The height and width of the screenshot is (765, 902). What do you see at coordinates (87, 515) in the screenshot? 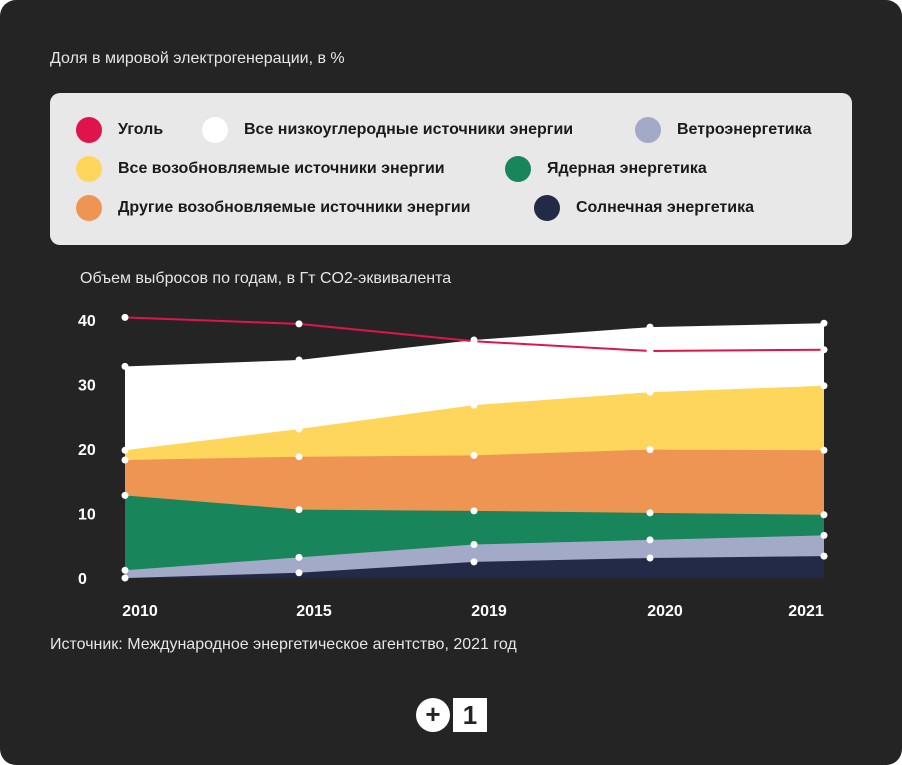
I see `y-tick-label-1: 10` at bounding box center [87, 515].